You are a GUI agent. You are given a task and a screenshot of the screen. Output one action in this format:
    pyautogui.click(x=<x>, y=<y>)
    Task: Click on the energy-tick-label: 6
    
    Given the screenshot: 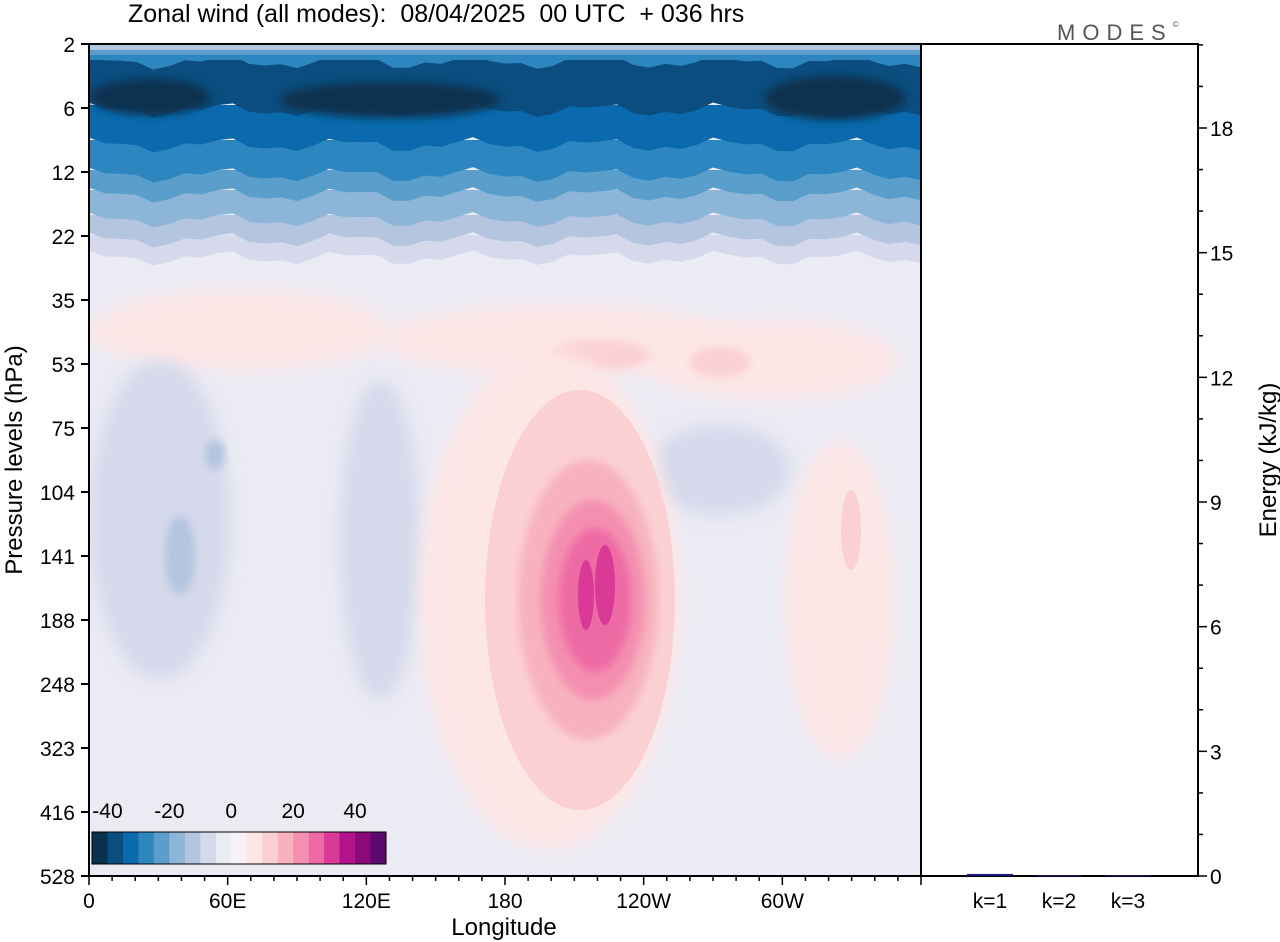 What is the action you would take?
    pyautogui.click(x=1216, y=628)
    